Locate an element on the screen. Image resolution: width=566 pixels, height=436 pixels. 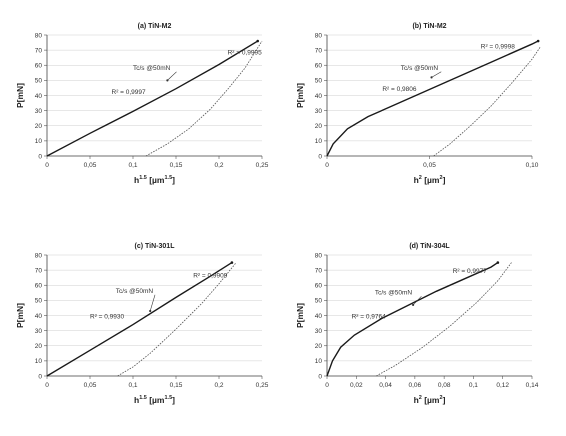
x-tick-label: 0,06 is located at coordinates (415, 385).